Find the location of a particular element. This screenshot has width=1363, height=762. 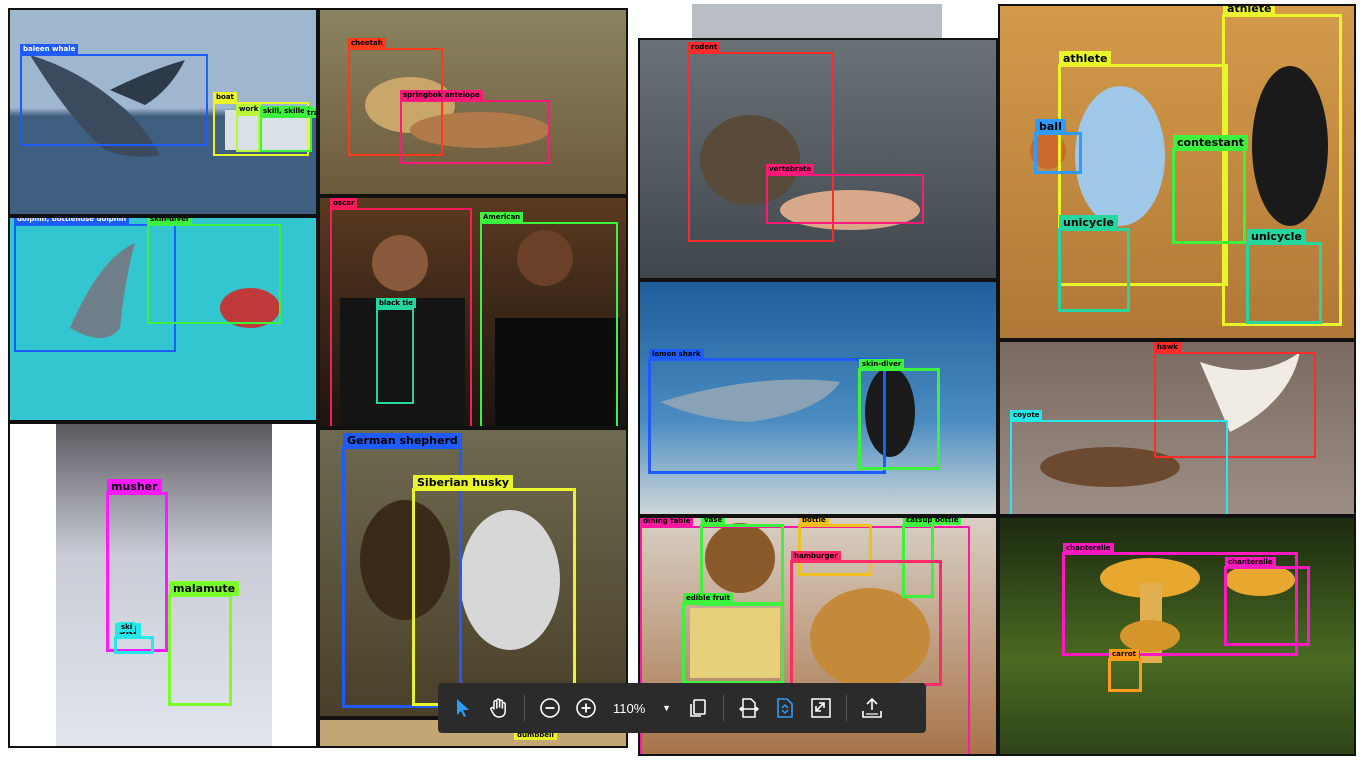

players-silhouette is located at coordinates (1179, 146).